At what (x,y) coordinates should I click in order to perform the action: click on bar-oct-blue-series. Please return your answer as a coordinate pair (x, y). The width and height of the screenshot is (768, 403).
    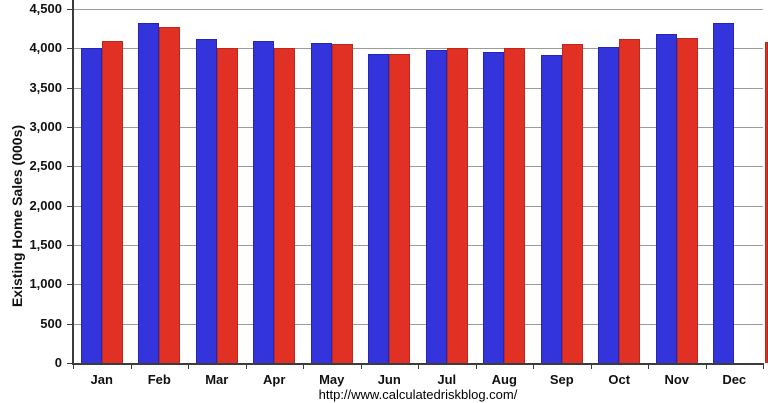
    Looking at the image, I should click on (609, 204).